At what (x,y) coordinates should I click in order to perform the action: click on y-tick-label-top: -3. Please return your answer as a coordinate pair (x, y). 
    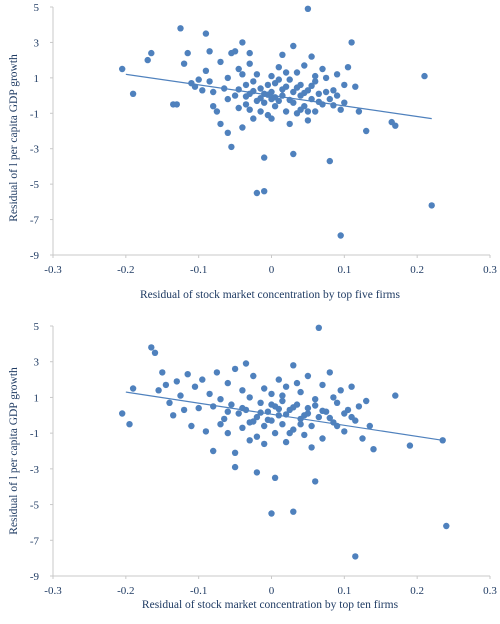
    Looking at the image, I should click on (35, 150).